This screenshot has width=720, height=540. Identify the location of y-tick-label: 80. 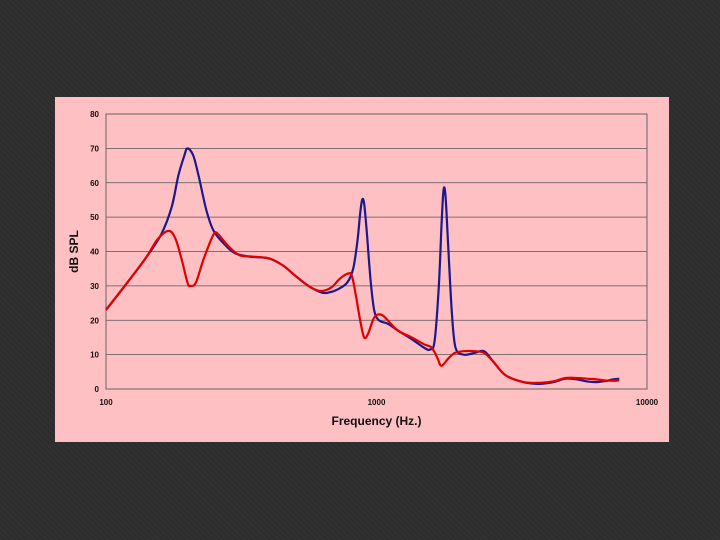
(94, 114).